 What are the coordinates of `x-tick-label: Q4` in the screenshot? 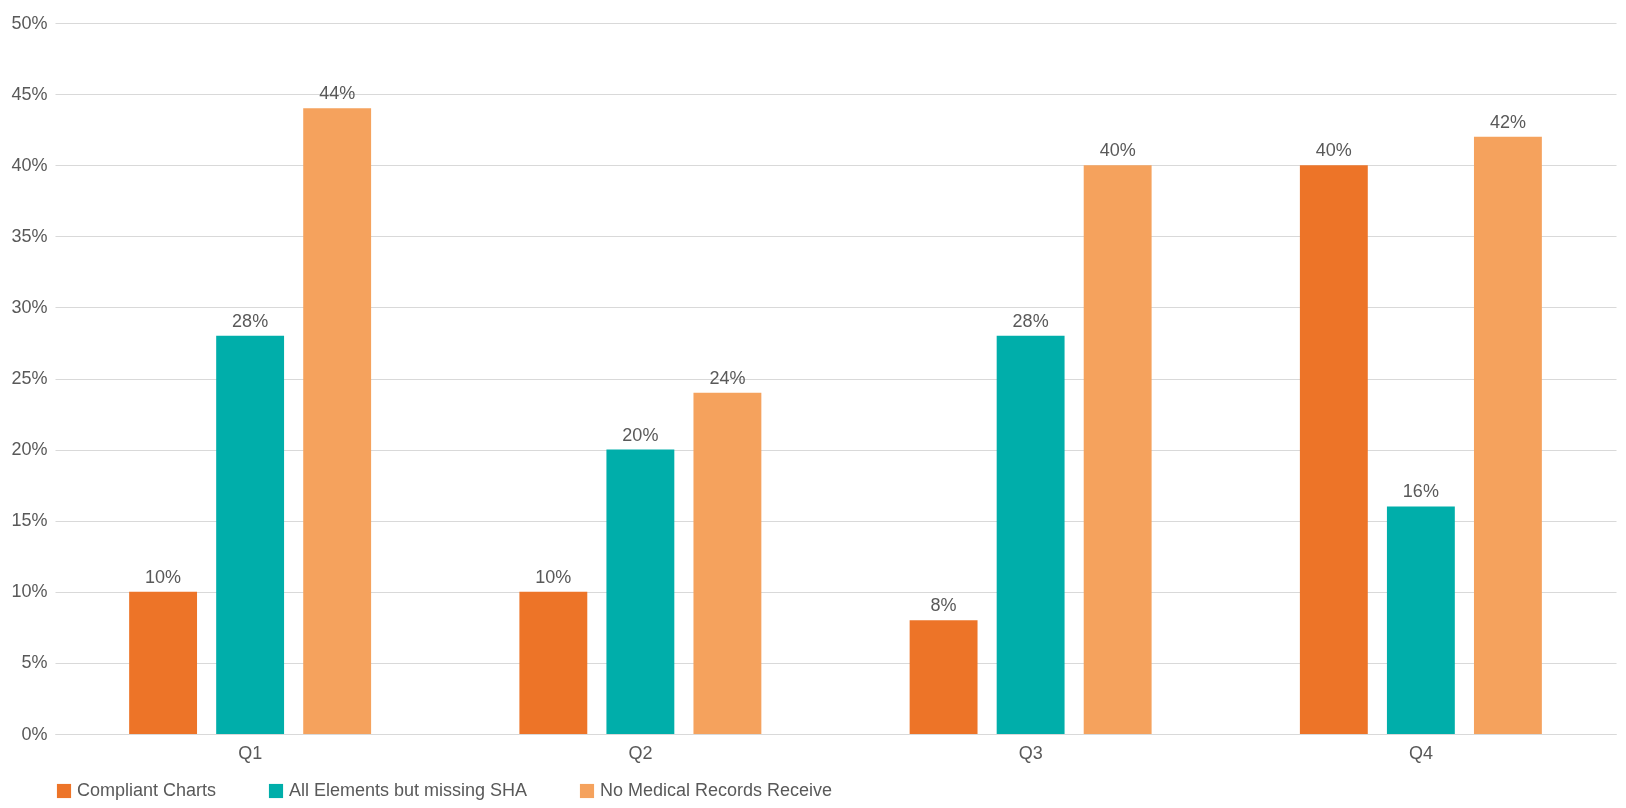 It's located at (1420, 752).